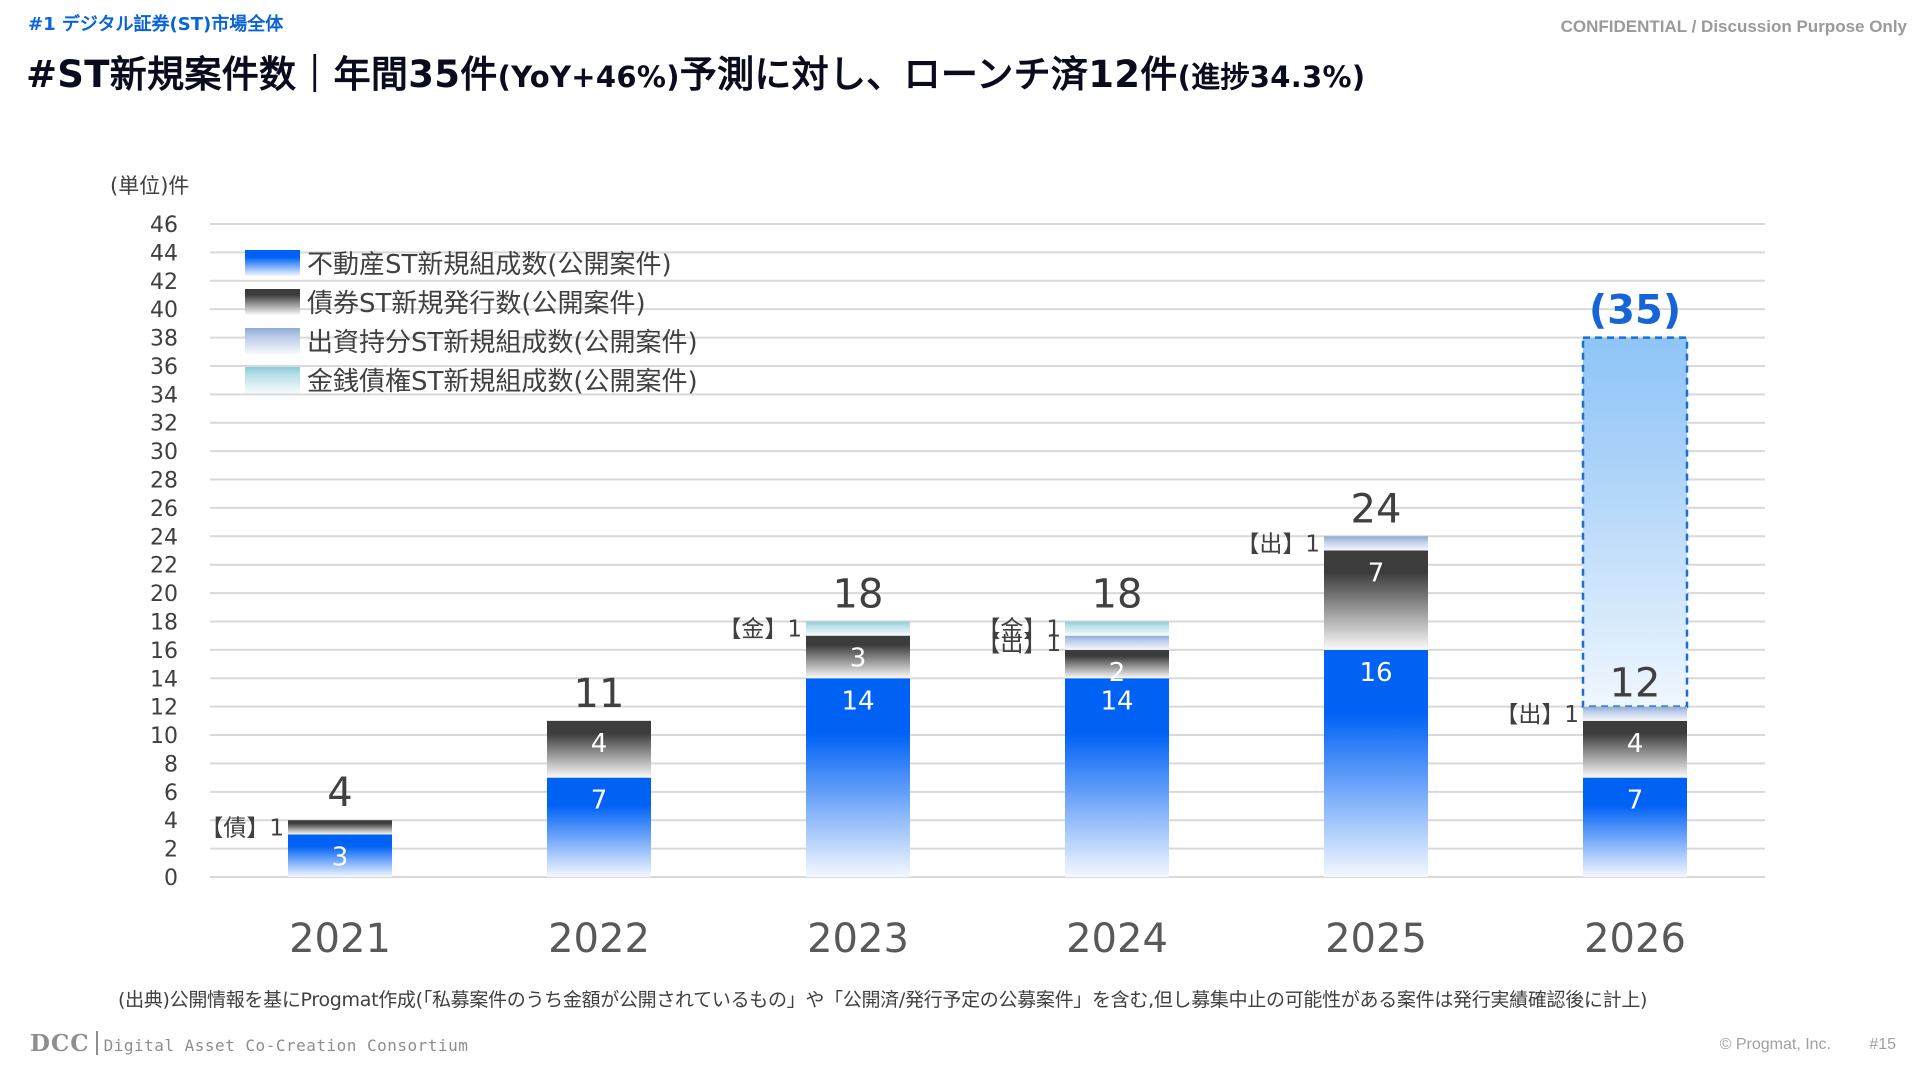 This screenshot has height=1080, width=1920. Describe the element at coordinates (150, 186) in the screenshot. I see `y-axis-unit-label: (単位)件` at that location.